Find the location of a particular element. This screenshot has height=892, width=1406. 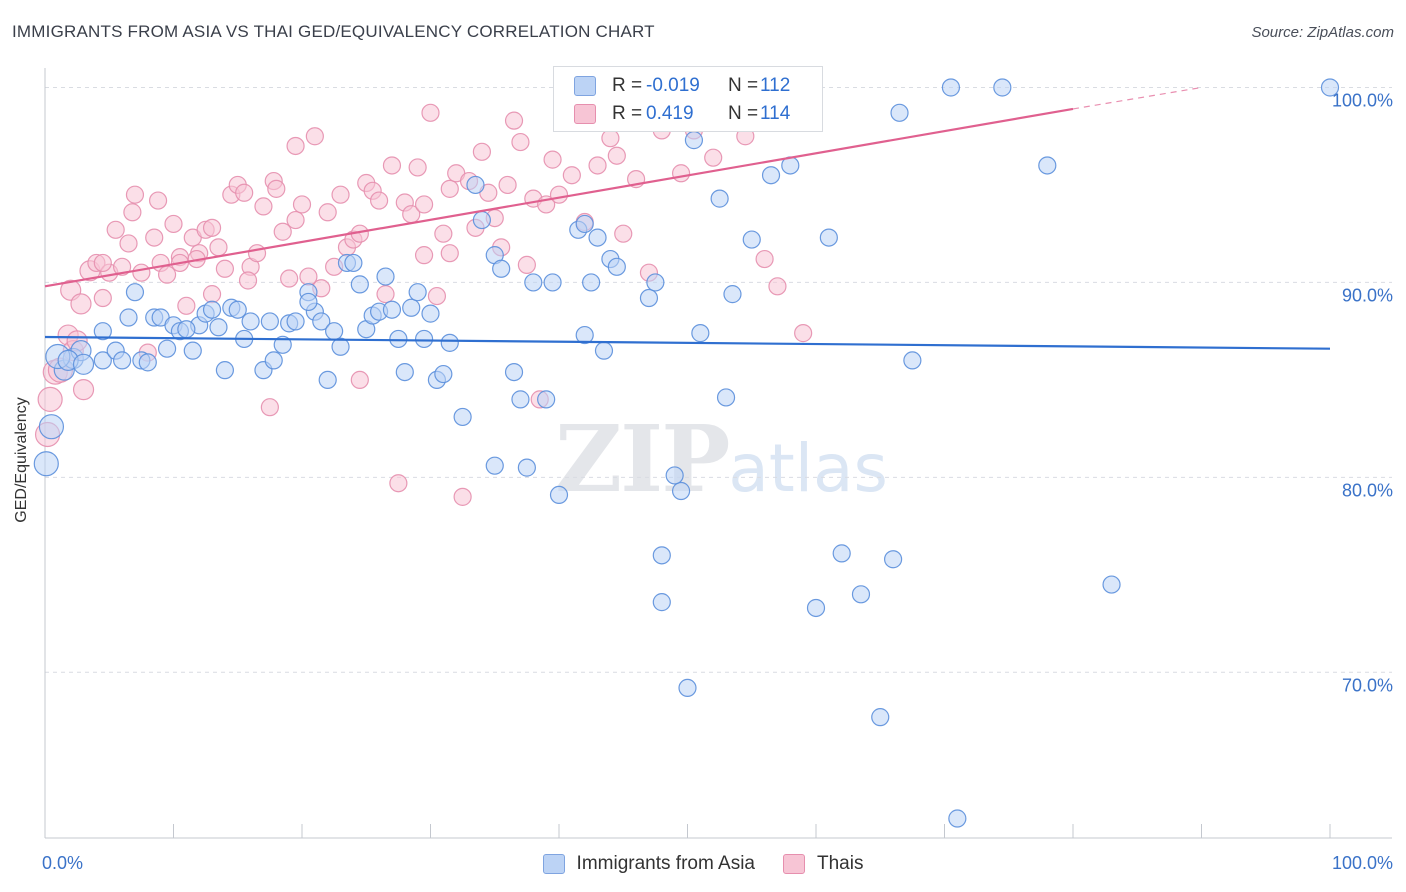

legend-item-thais: Thais is located at coordinates (822, 864).